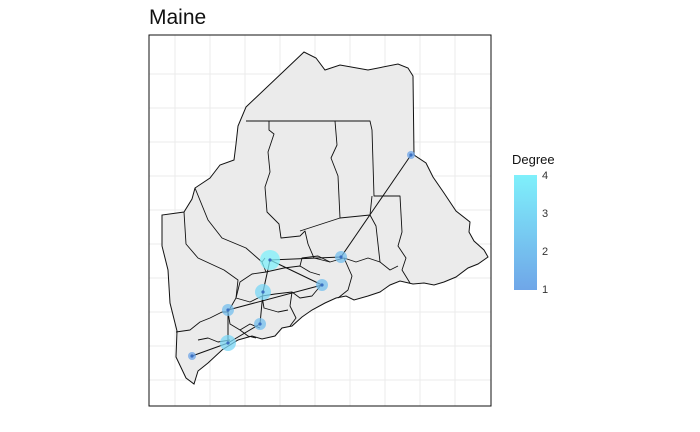  Describe the element at coordinates (178, 17) in the screenshot. I see `map-title: Maine` at that location.